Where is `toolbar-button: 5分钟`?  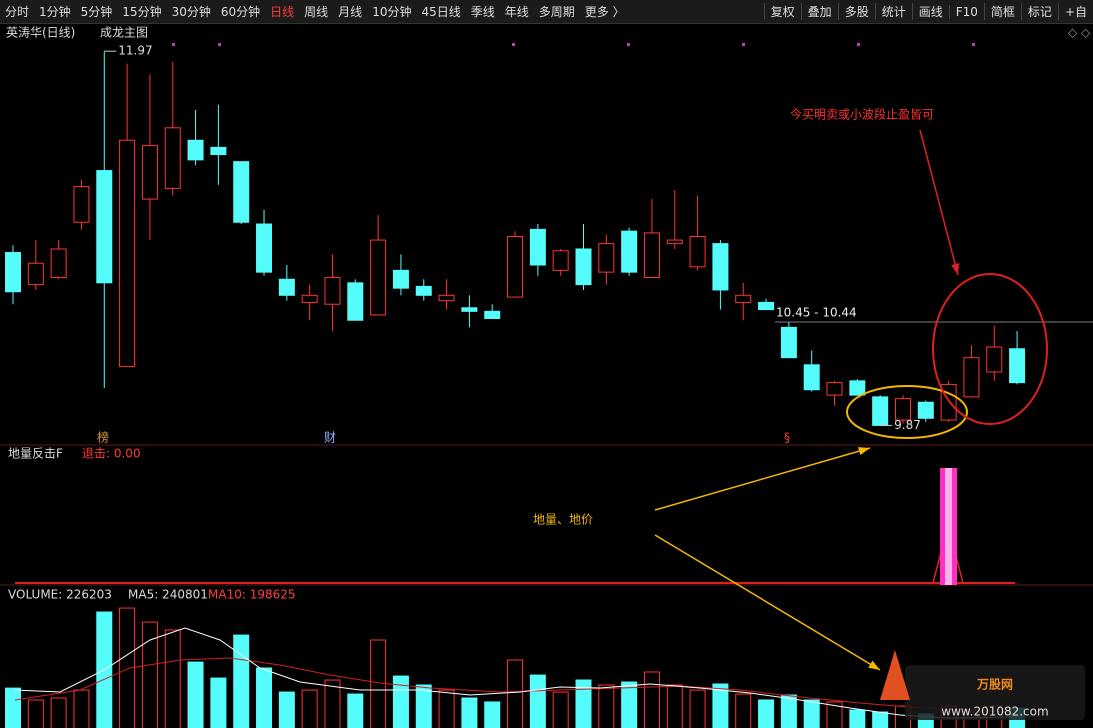 toolbar-button: 5分钟 is located at coordinates (96, 12).